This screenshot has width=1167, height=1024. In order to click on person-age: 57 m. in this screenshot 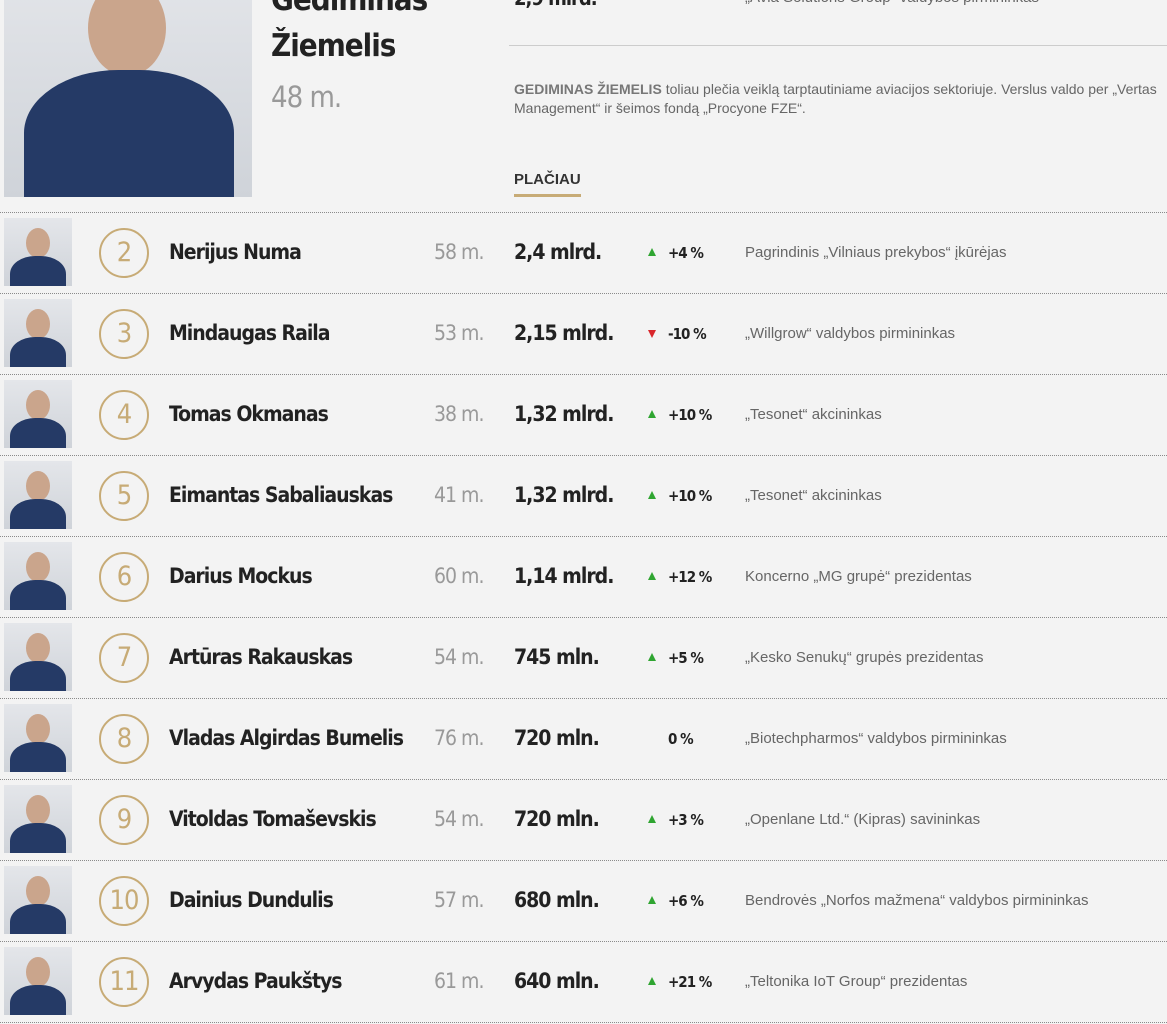, I will do `click(459, 900)`.